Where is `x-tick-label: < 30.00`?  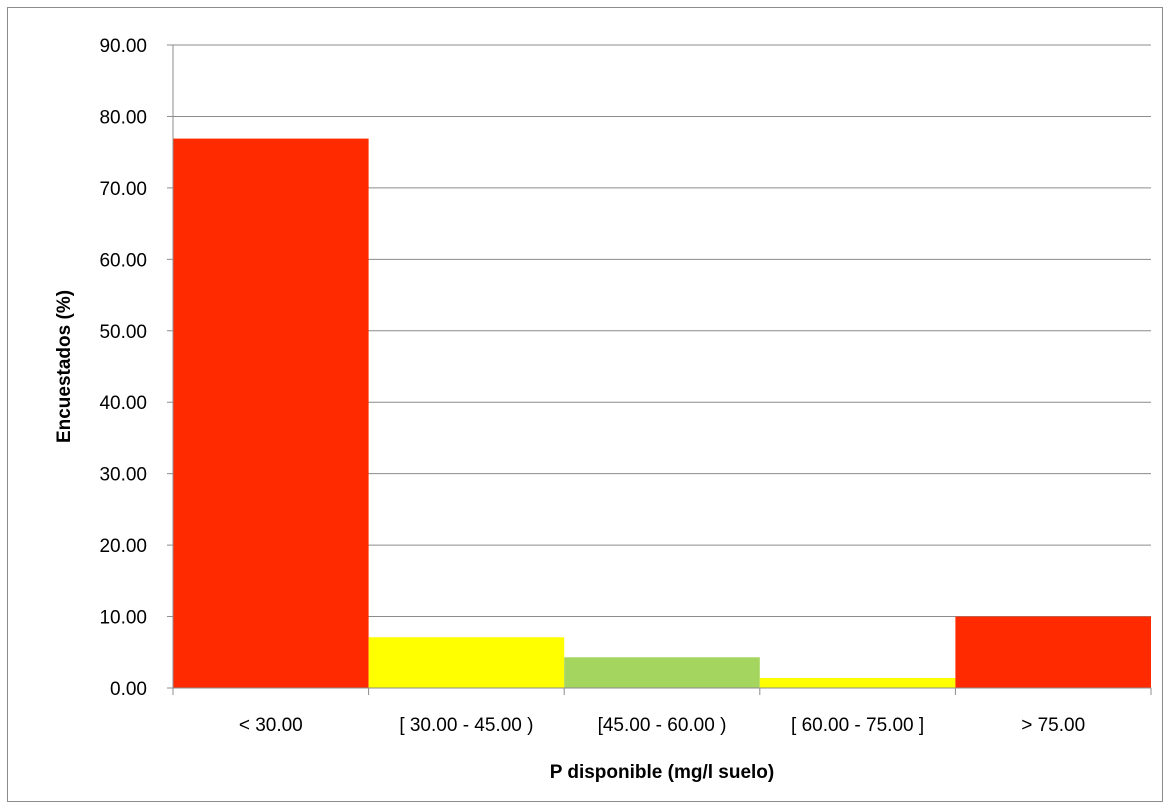 x-tick-label: < 30.00 is located at coordinates (271, 725).